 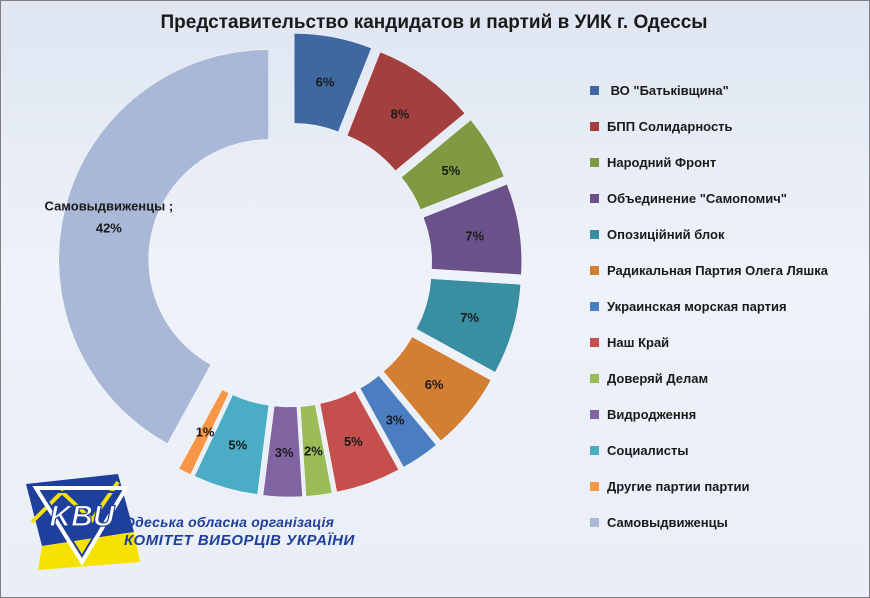 What do you see at coordinates (658, 378) in the screenshot?
I see `legend-label-8: Доверяй Делам` at bounding box center [658, 378].